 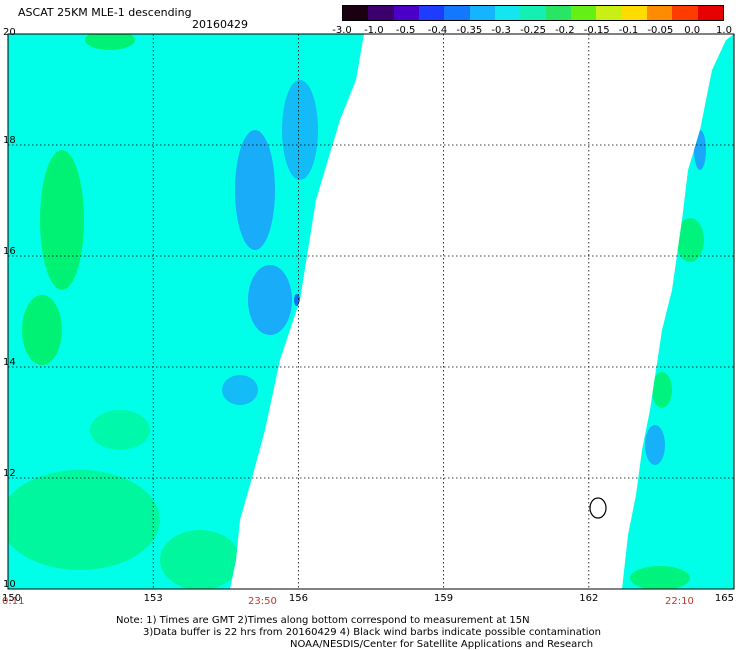 What do you see at coordinates (501, 30) in the screenshot?
I see `color-scale-label: -0.3` at bounding box center [501, 30].